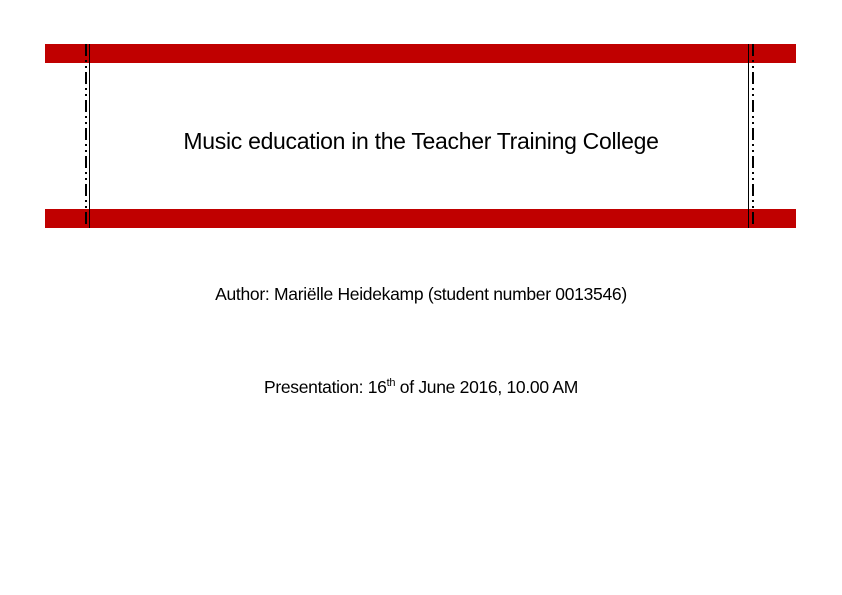 The image size is (842, 595). Describe the element at coordinates (86, 136) in the screenshot. I see `left-dashdot-line` at that location.